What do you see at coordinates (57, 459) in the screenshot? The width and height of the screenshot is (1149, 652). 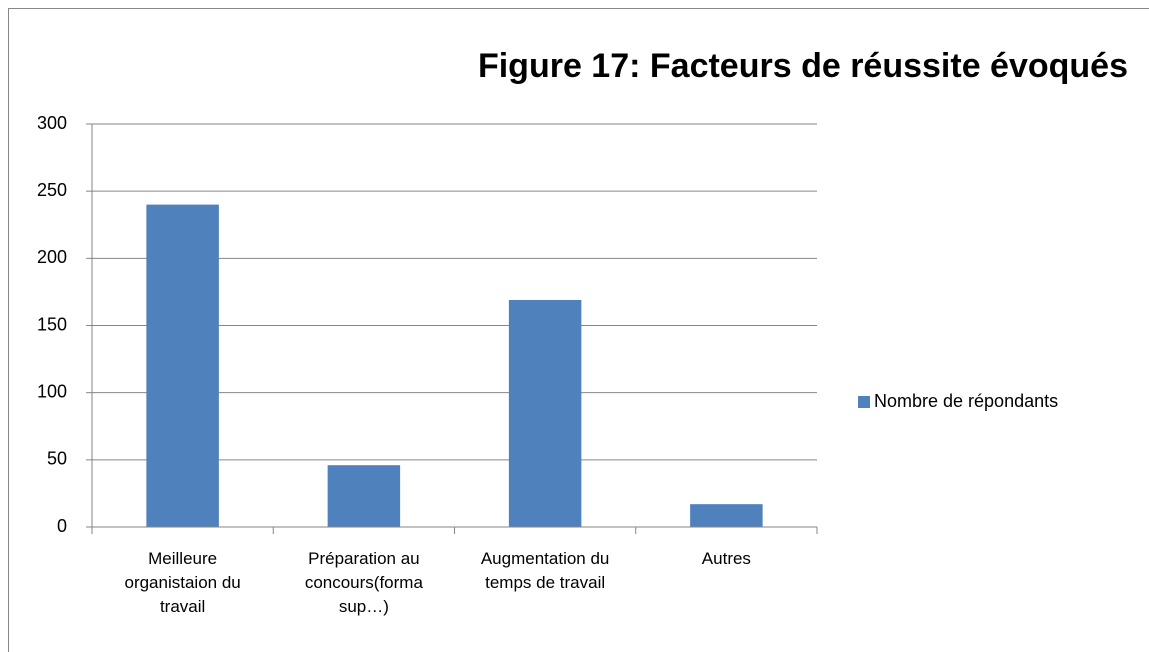 I see `y-tick-label: 50` at bounding box center [57, 459].